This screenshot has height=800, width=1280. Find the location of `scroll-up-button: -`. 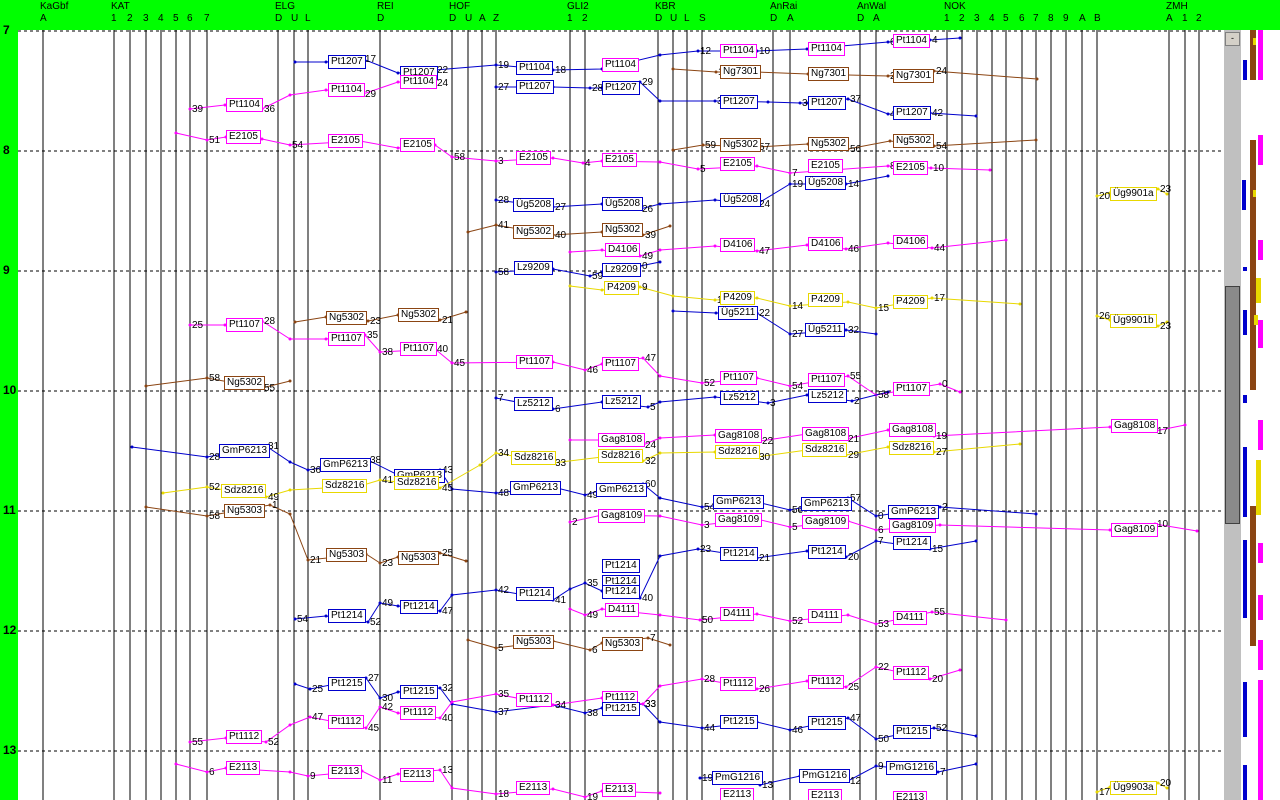

scroll-up-button: - is located at coordinates (1232, 39).